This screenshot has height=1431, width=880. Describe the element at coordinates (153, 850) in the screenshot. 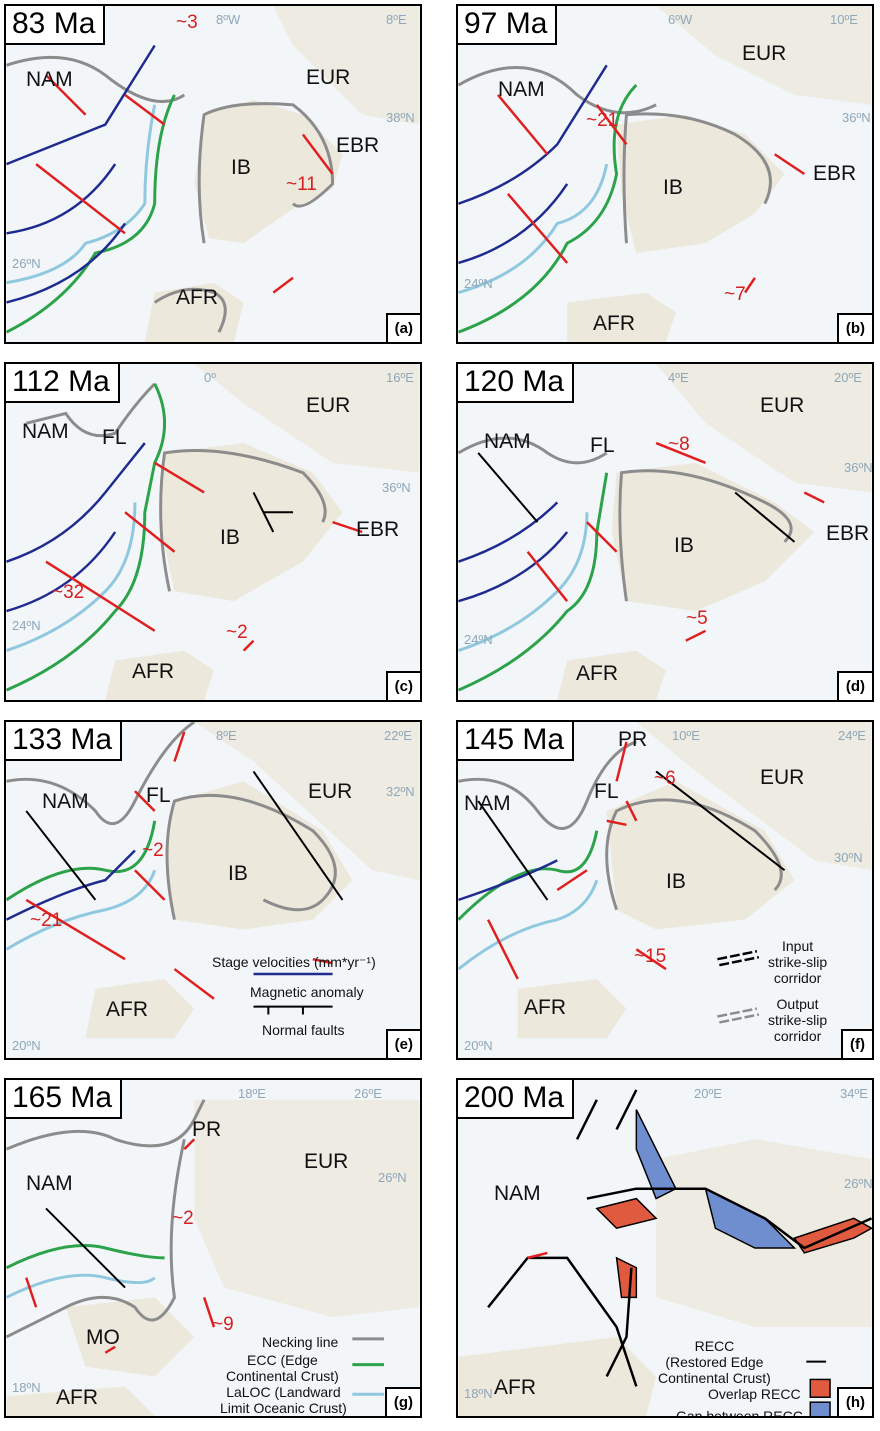

I see `rate-label: ~2` at that location.